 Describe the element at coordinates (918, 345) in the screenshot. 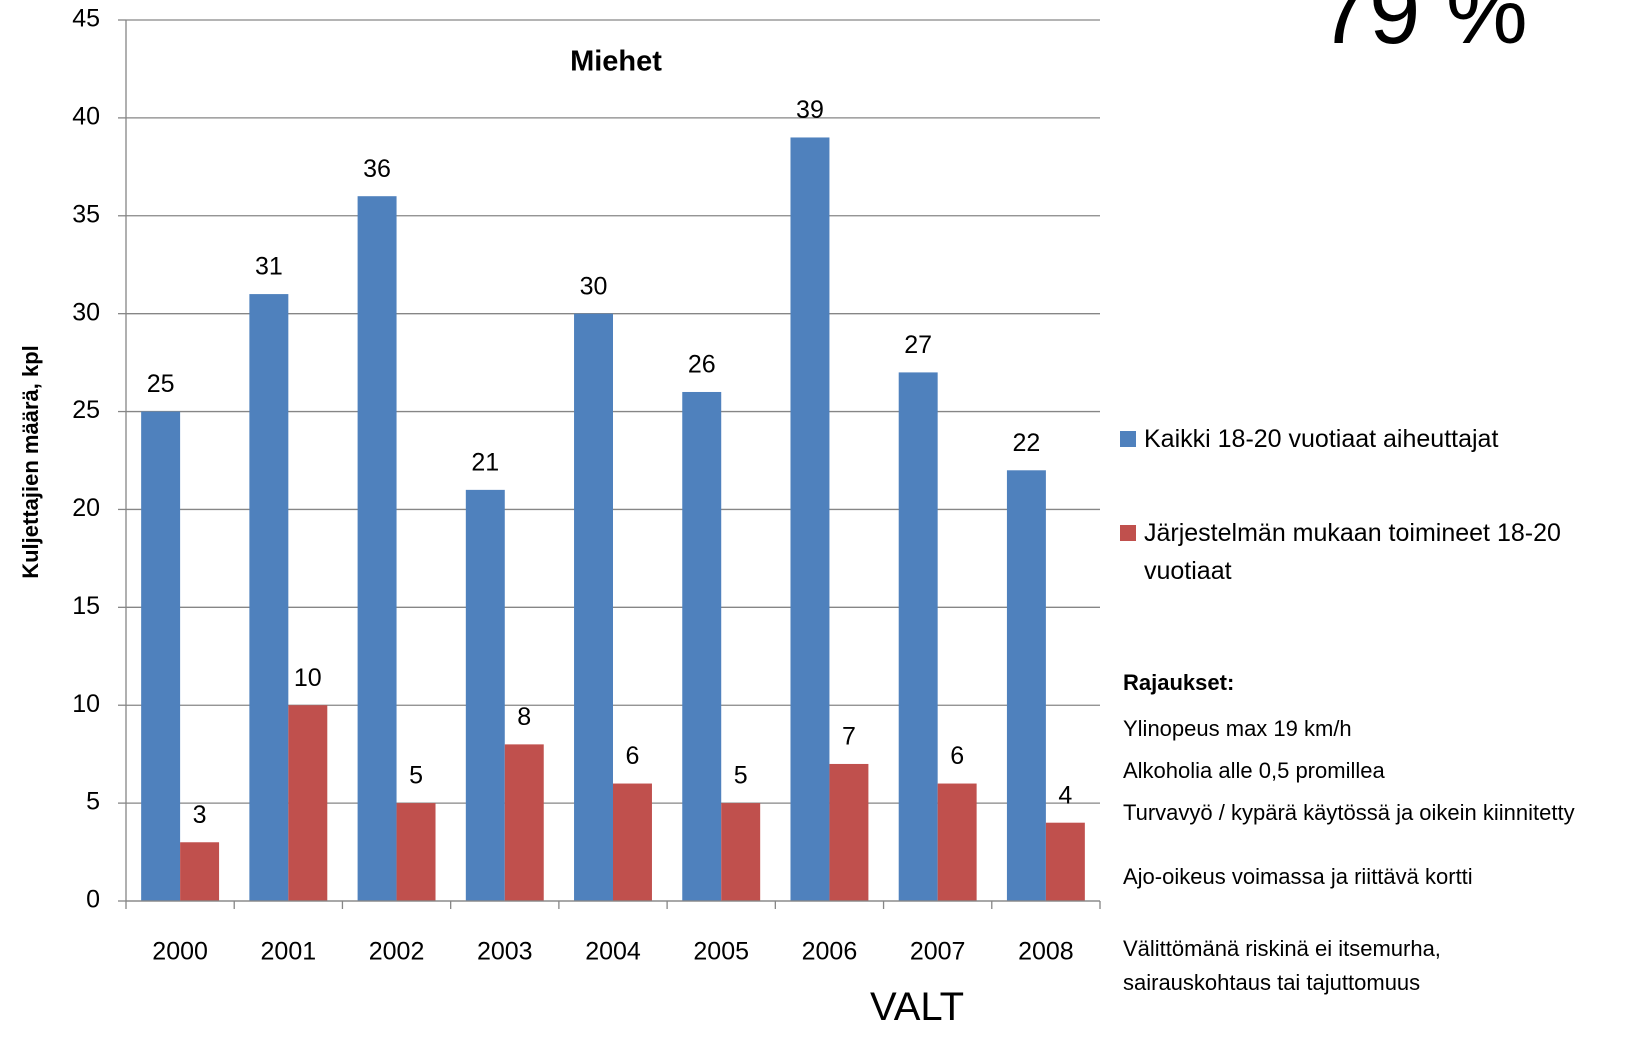

I see `data-label: 27` at that location.